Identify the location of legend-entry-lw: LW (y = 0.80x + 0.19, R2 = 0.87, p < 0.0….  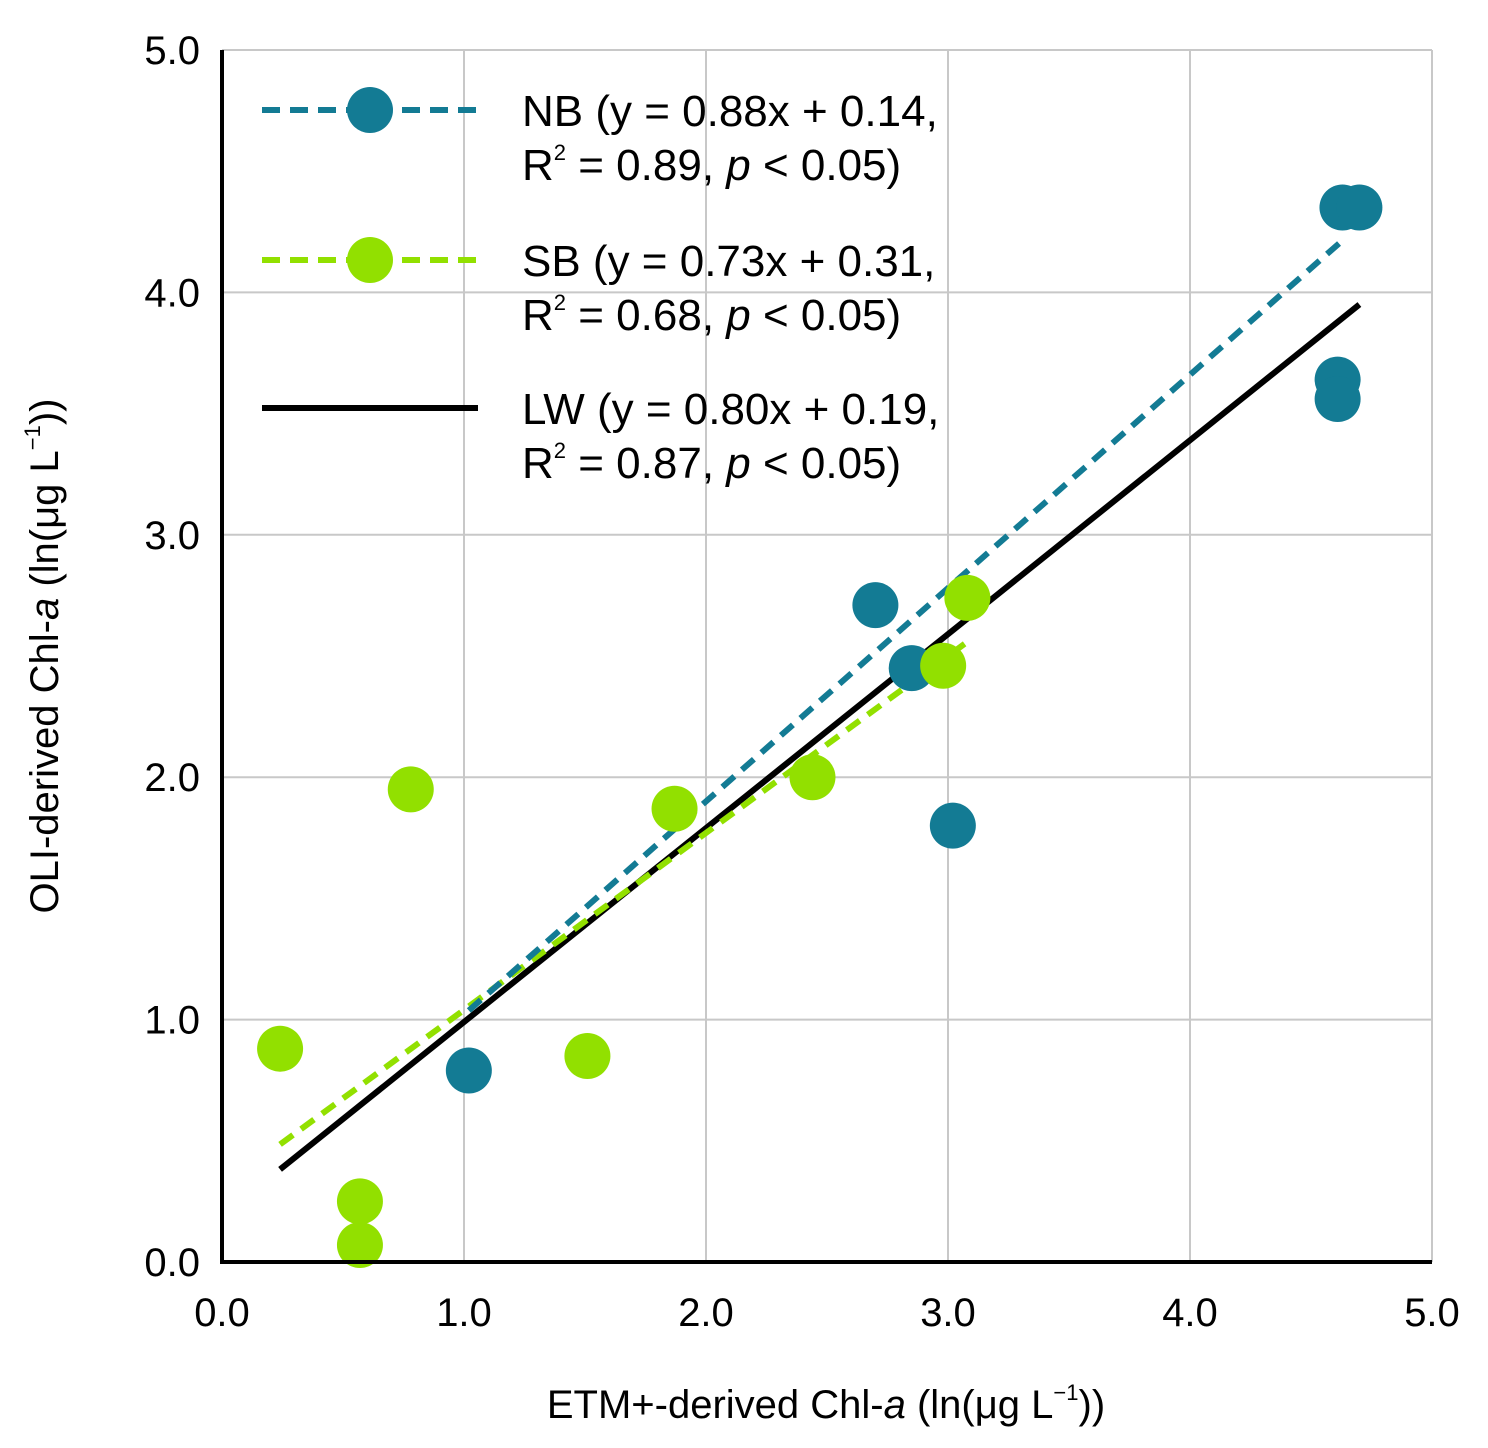
(600, 436).